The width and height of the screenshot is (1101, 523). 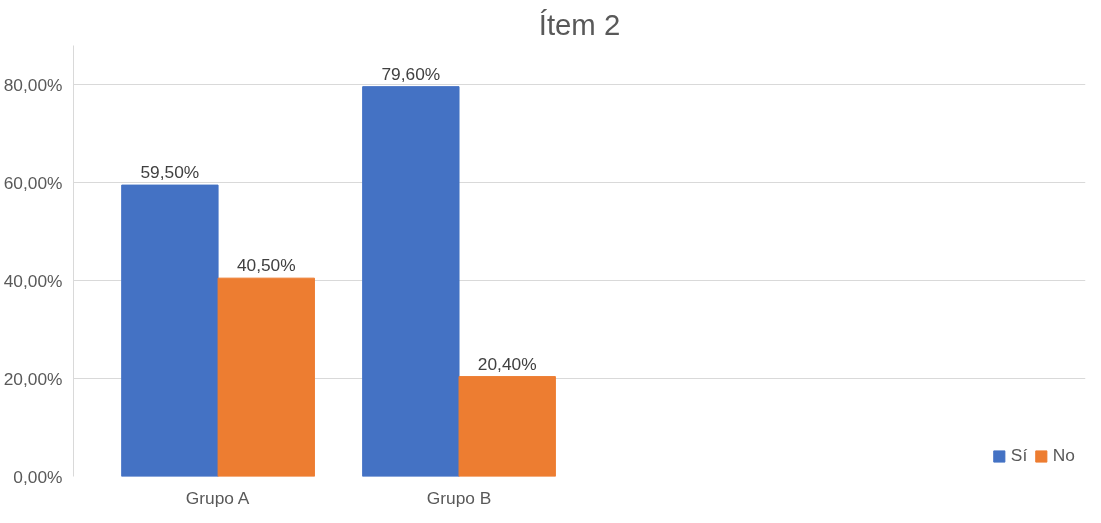 What do you see at coordinates (1019, 455) in the screenshot?
I see `legend-label: Sí` at bounding box center [1019, 455].